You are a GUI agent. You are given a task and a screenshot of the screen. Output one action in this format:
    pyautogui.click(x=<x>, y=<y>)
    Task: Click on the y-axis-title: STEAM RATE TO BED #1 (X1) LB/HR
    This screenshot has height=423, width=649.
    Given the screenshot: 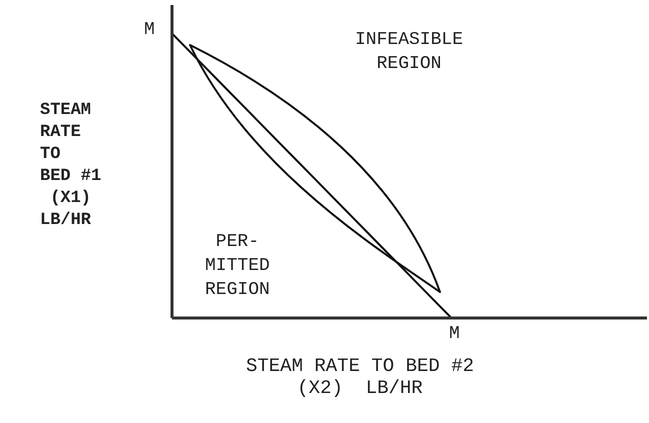 What is the action you would take?
    pyautogui.click(x=71, y=166)
    